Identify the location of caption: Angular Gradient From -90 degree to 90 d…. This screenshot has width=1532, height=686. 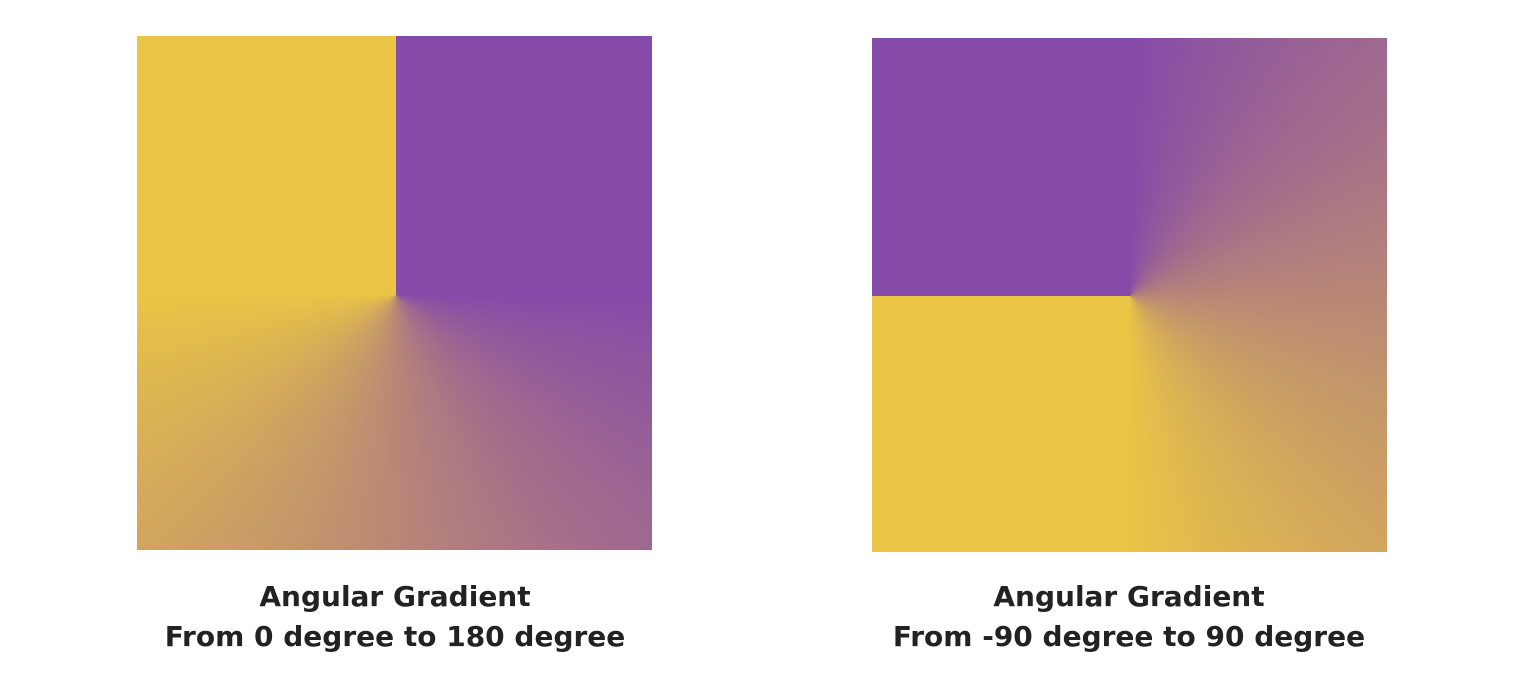
(1129, 617).